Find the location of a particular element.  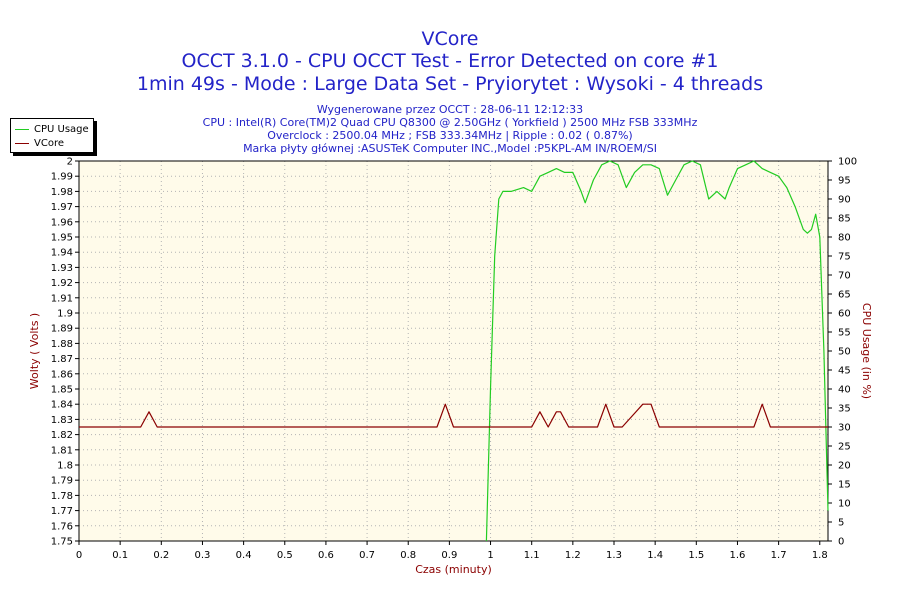

y-left-tick-label: 1.88 is located at coordinates (62, 344).